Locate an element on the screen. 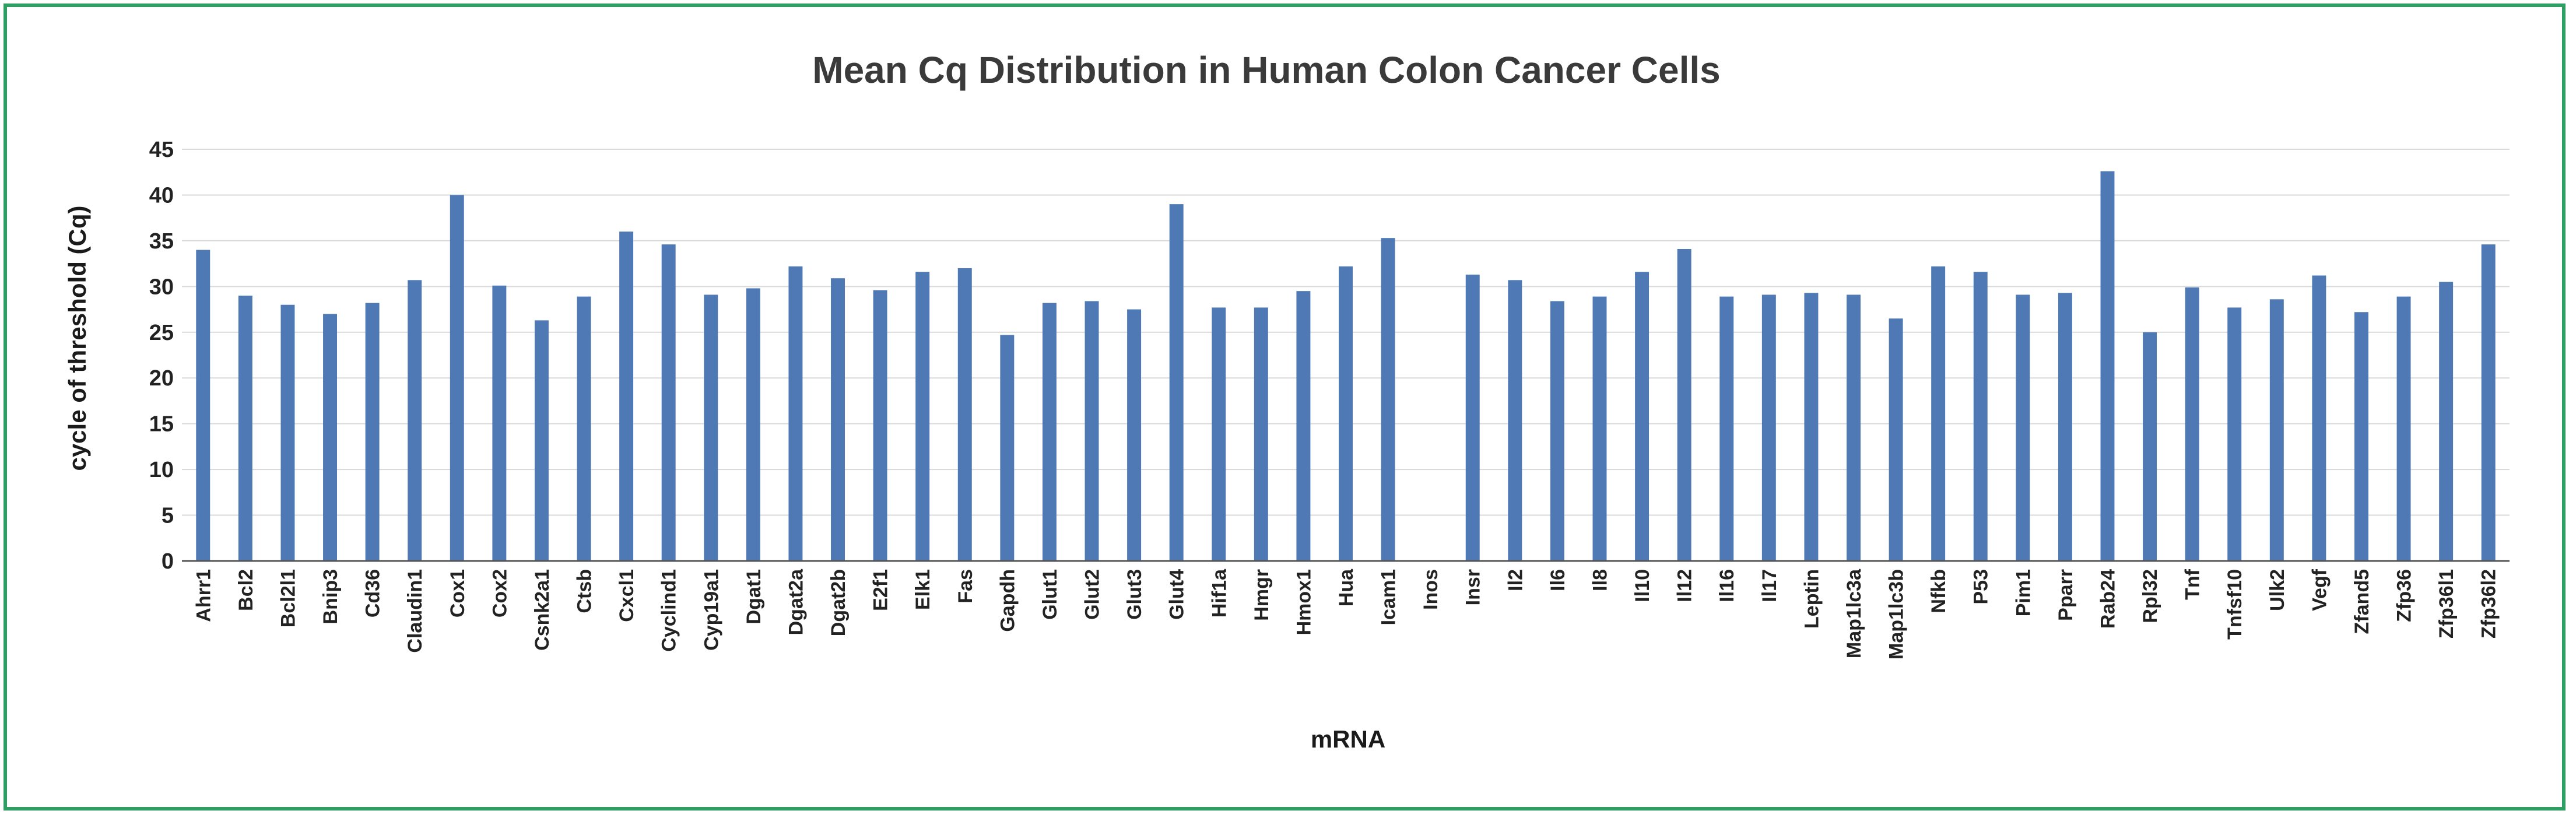  x-tick-label: Ulk2 is located at coordinates (2277, 590).